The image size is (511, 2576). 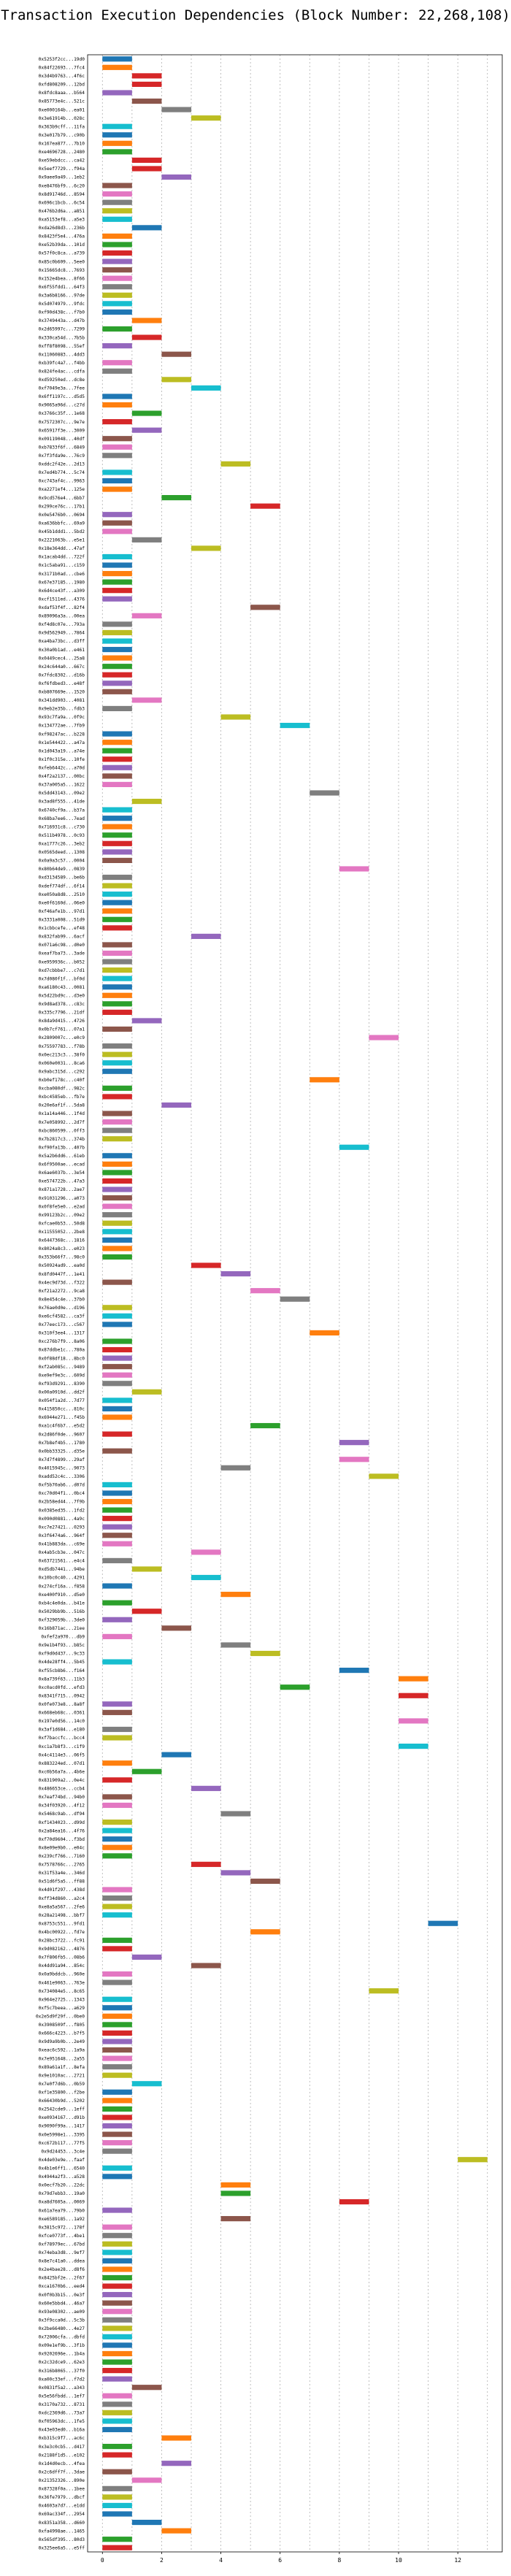 I want to click on y-tick-label: 0x330ca54d...7b5b, so click(x=62, y=337).